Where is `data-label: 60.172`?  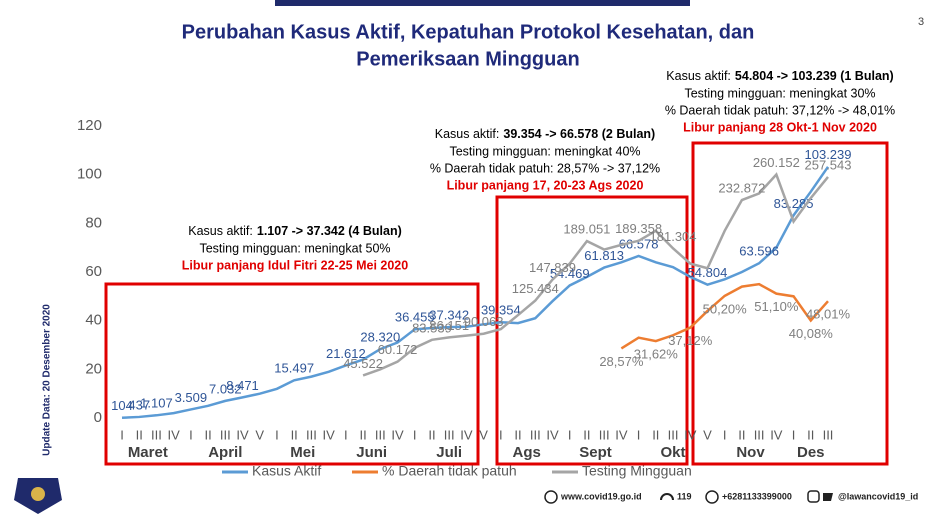 data-label: 60.172 is located at coordinates (398, 349).